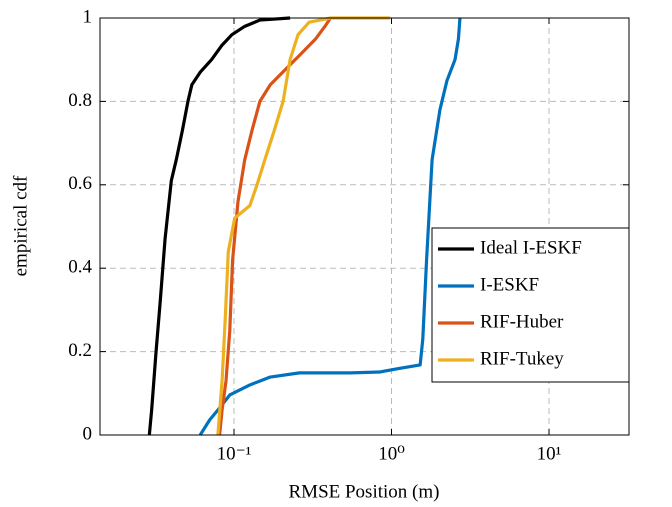 This screenshot has height=507, width=672. Describe the element at coordinates (80, 100) in the screenshot. I see `y-tick-label: 0.8` at that location.